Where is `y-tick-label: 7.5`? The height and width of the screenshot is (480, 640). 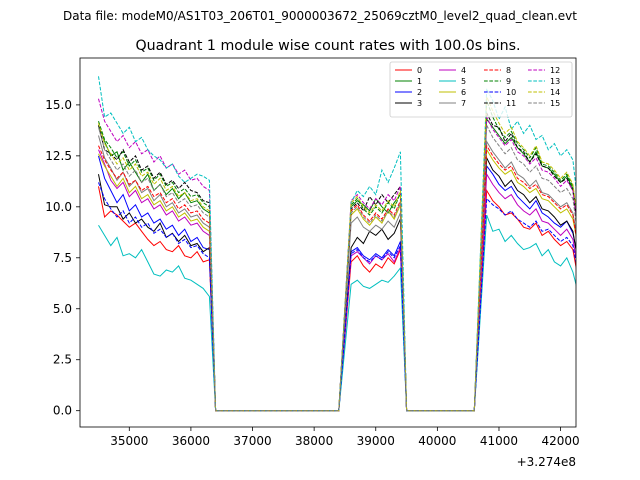 y-tick-label: 7.5 is located at coordinates (62, 258).